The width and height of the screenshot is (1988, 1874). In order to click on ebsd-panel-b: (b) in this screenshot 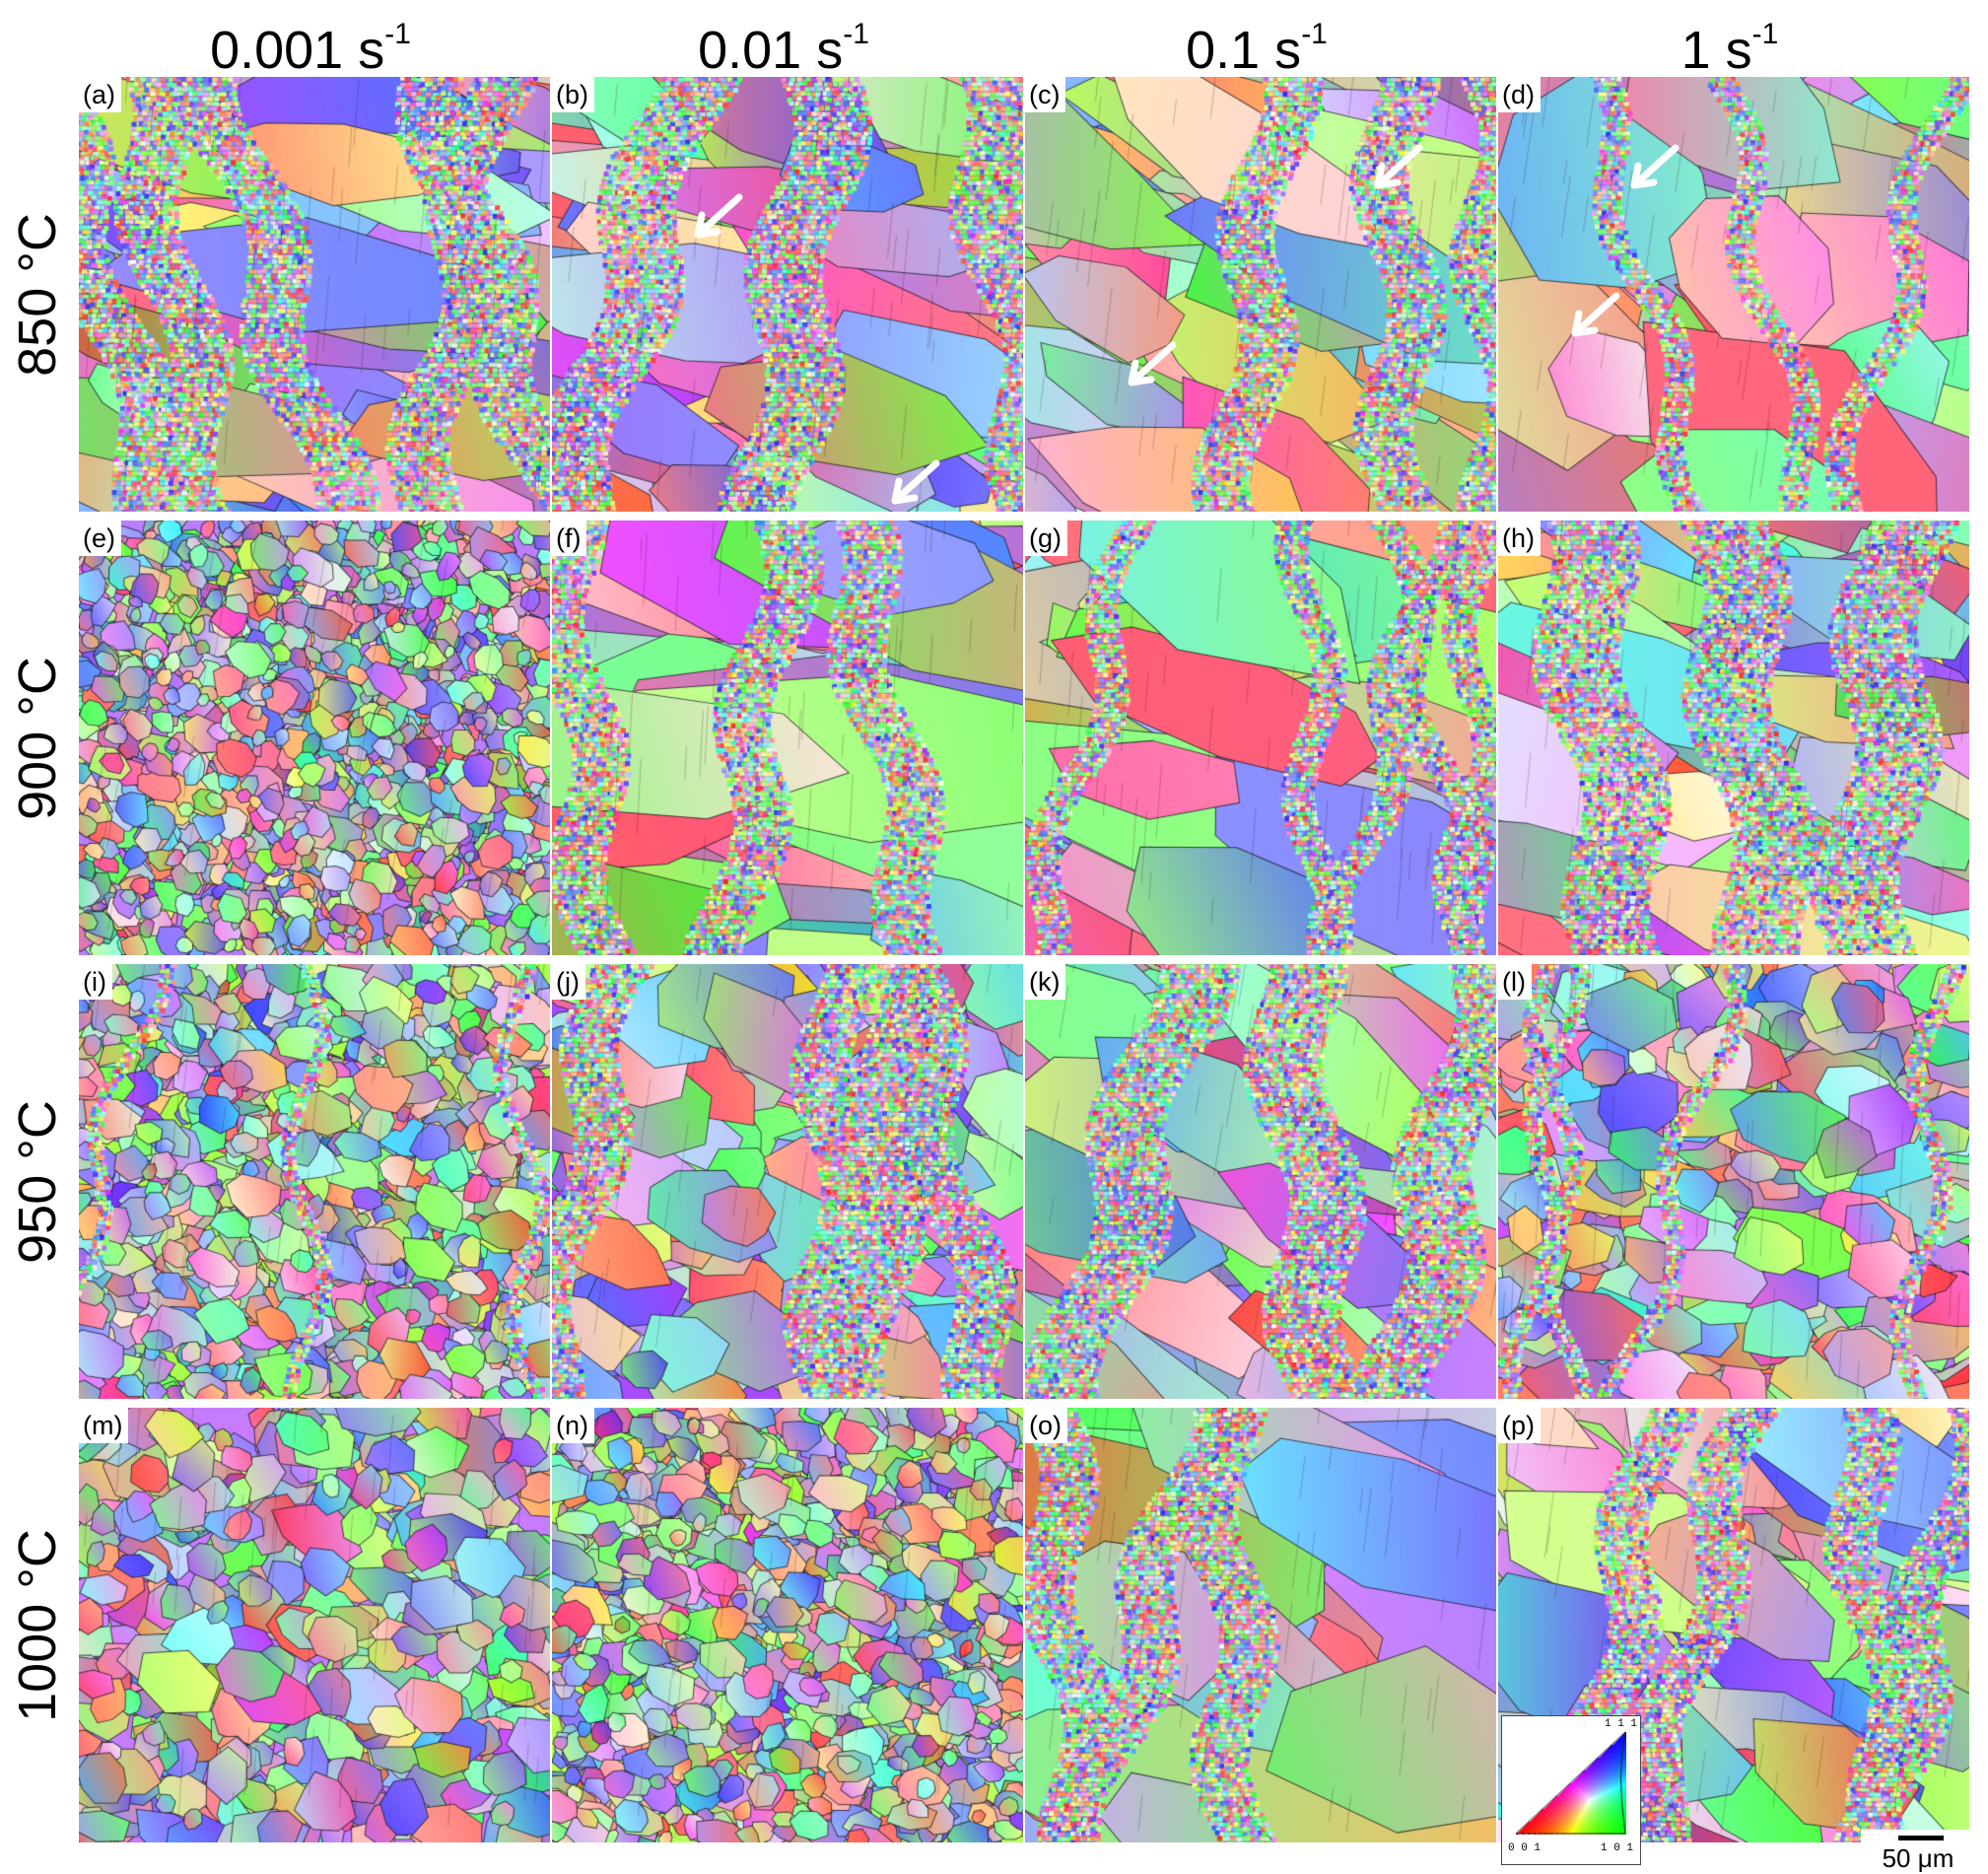, I will do `click(787, 294)`.